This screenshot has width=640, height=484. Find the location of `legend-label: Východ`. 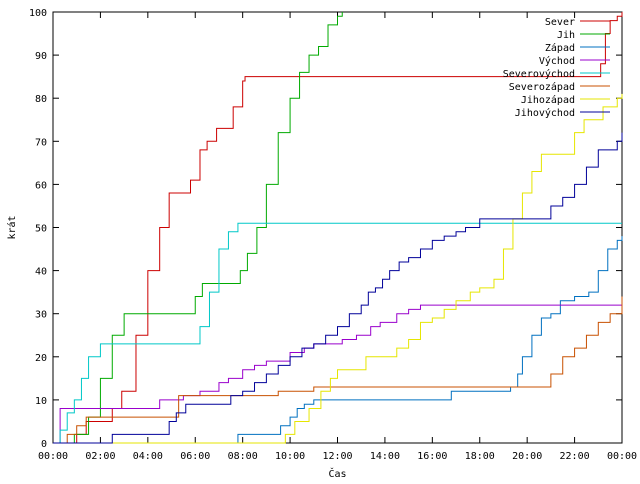

legend-label: Východ is located at coordinates (557, 61).